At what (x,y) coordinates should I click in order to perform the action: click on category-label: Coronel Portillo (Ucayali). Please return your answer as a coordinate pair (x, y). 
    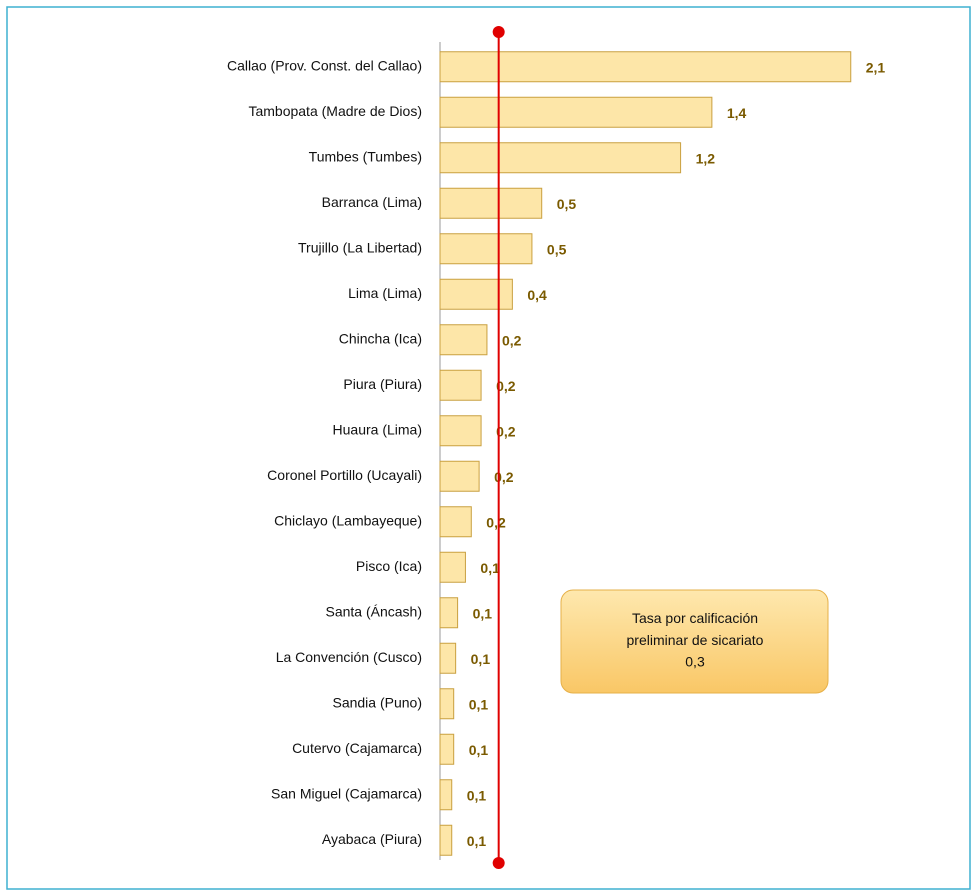
    Looking at the image, I should click on (344, 475).